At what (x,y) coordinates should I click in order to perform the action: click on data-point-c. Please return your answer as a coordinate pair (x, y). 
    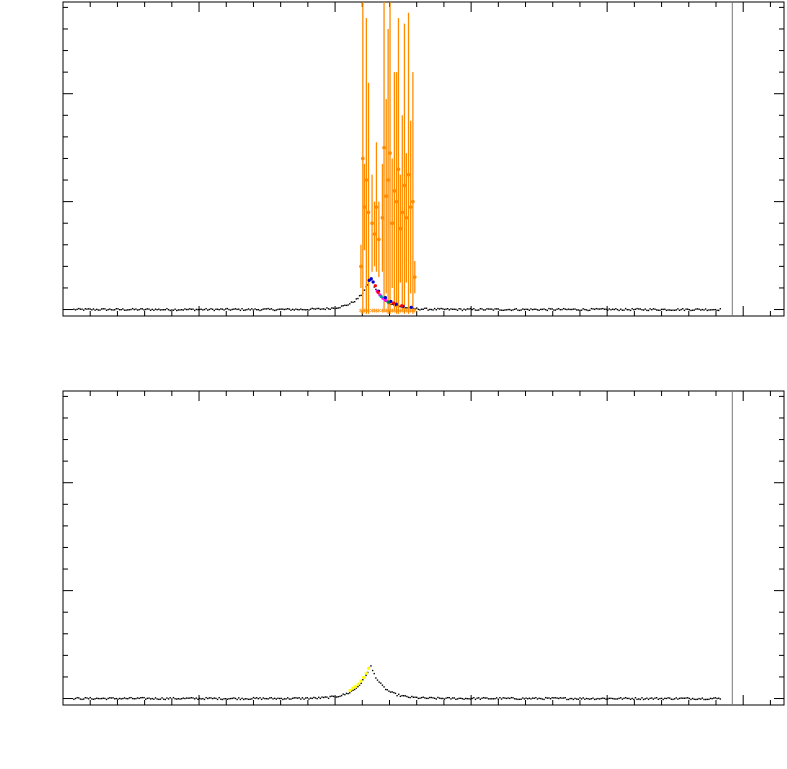
    Looking at the image, I should click on (361, 681).